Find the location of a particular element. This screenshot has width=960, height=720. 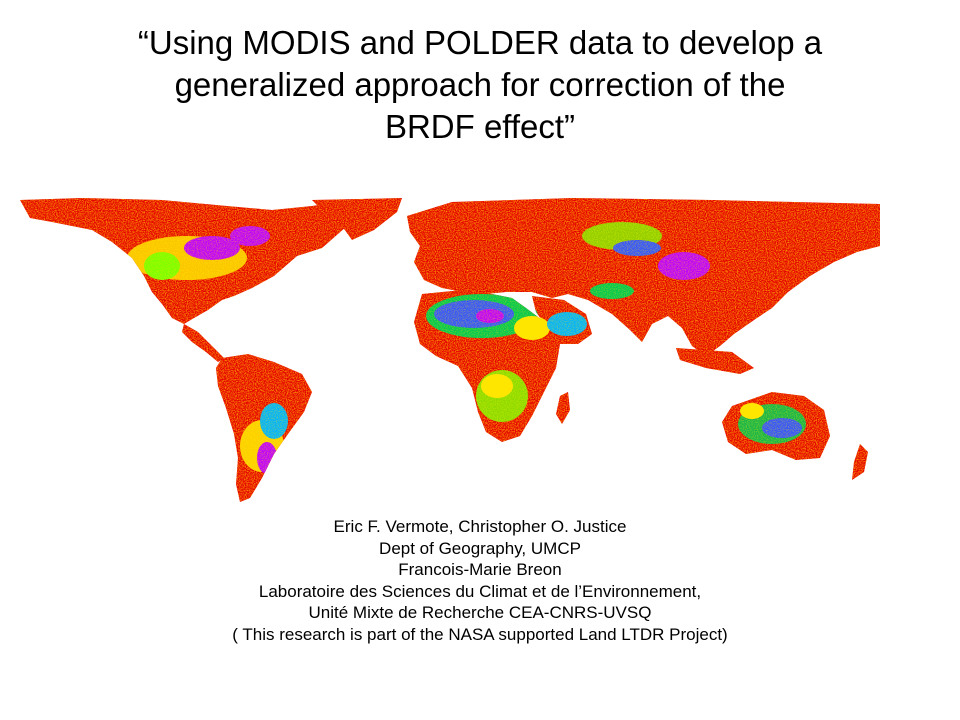

credit-line: Eric F. Vermote, Christopher O. Justice is located at coordinates (480, 526).